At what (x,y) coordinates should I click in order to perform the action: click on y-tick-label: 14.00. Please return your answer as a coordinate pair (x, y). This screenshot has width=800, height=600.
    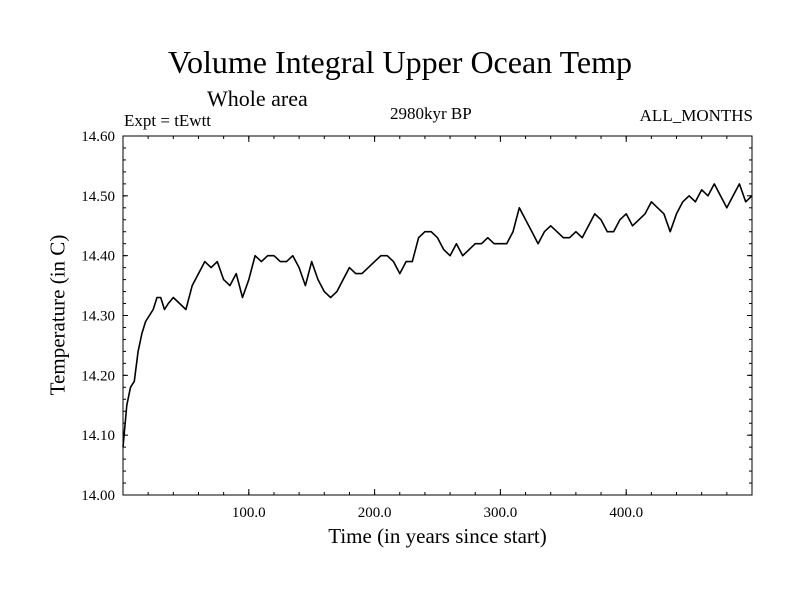
    Looking at the image, I should click on (98, 496).